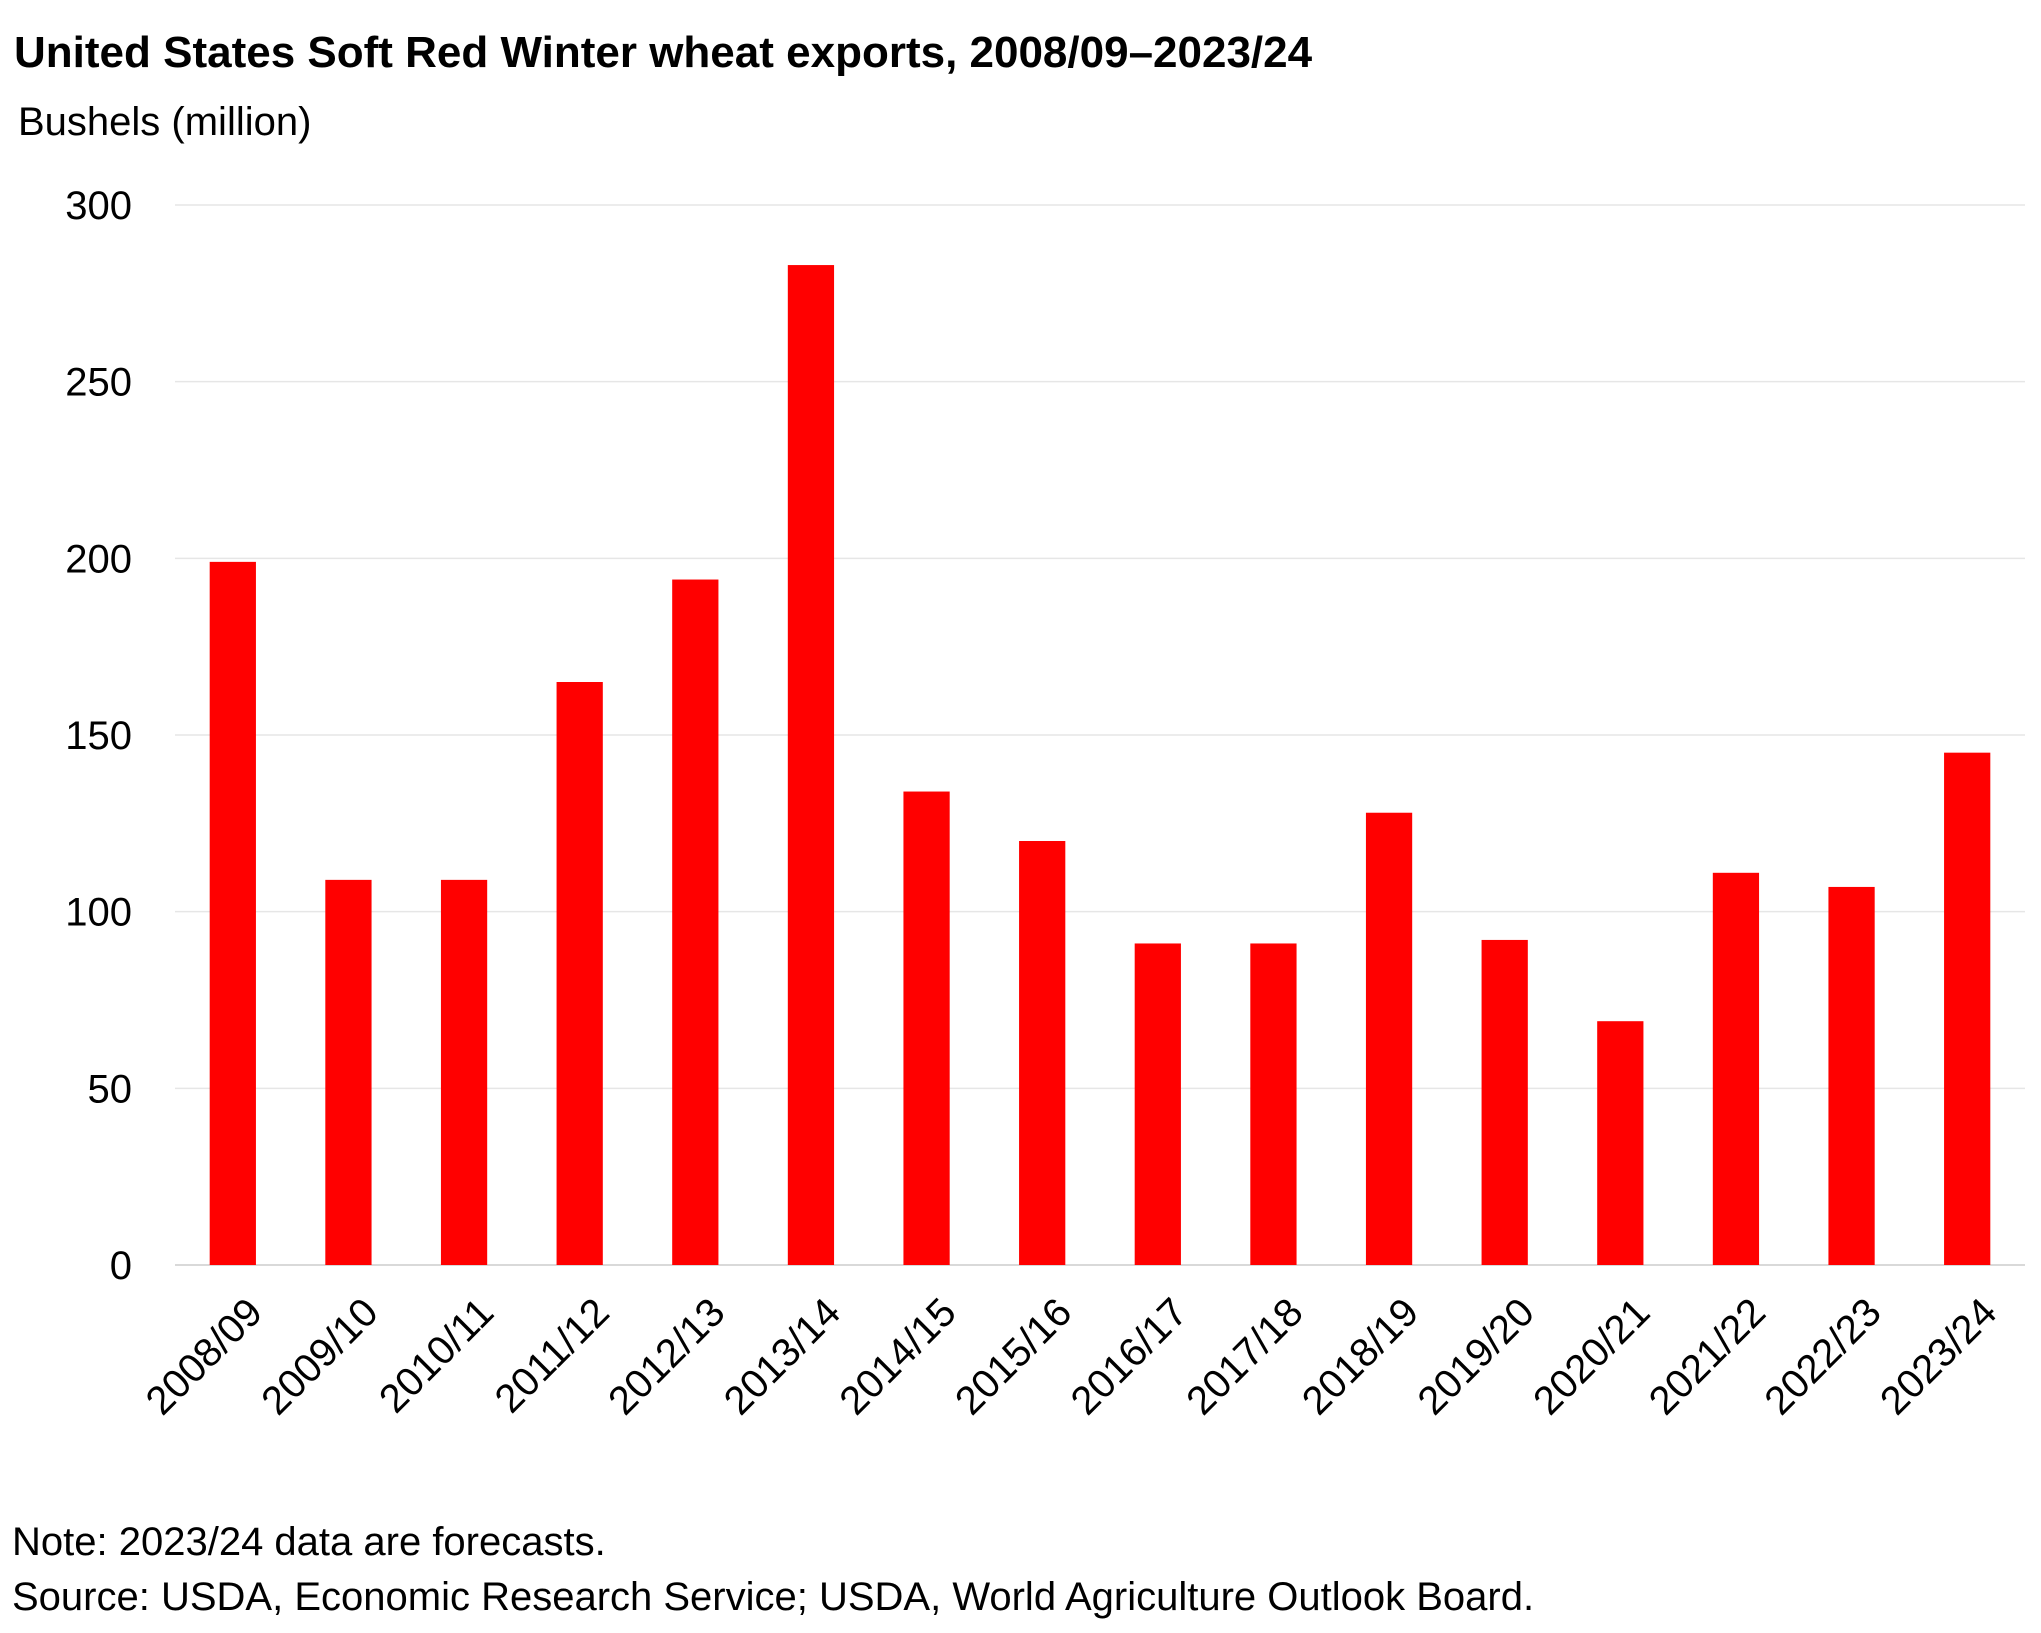  What do you see at coordinates (666, 1356) in the screenshot?
I see `x-tick-label: 2012/13` at bounding box center [666, 1356].